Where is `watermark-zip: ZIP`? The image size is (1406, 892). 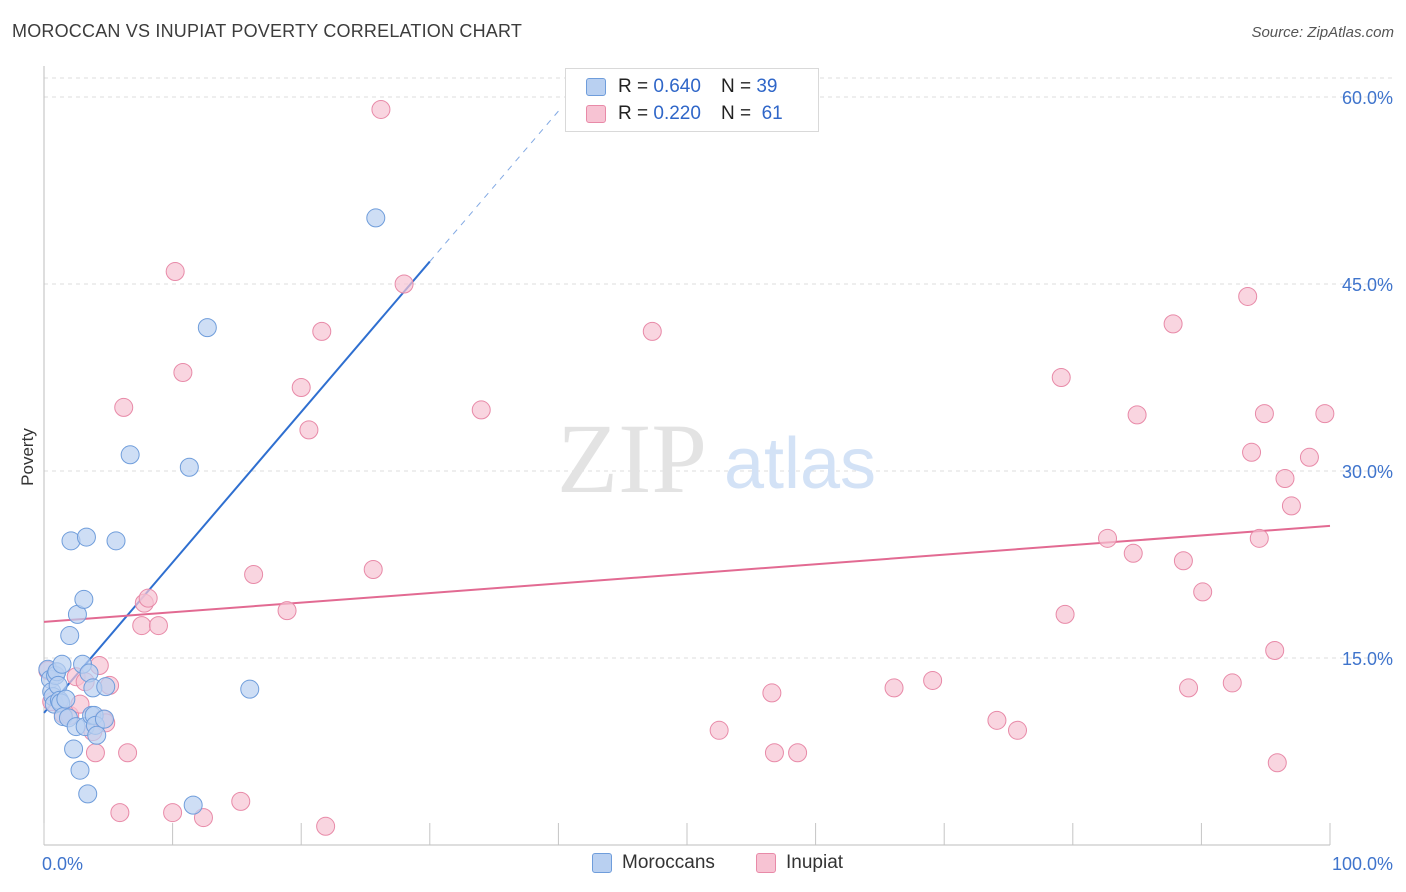 watermark-zip: ZIP is located at coordinates (632, 458).